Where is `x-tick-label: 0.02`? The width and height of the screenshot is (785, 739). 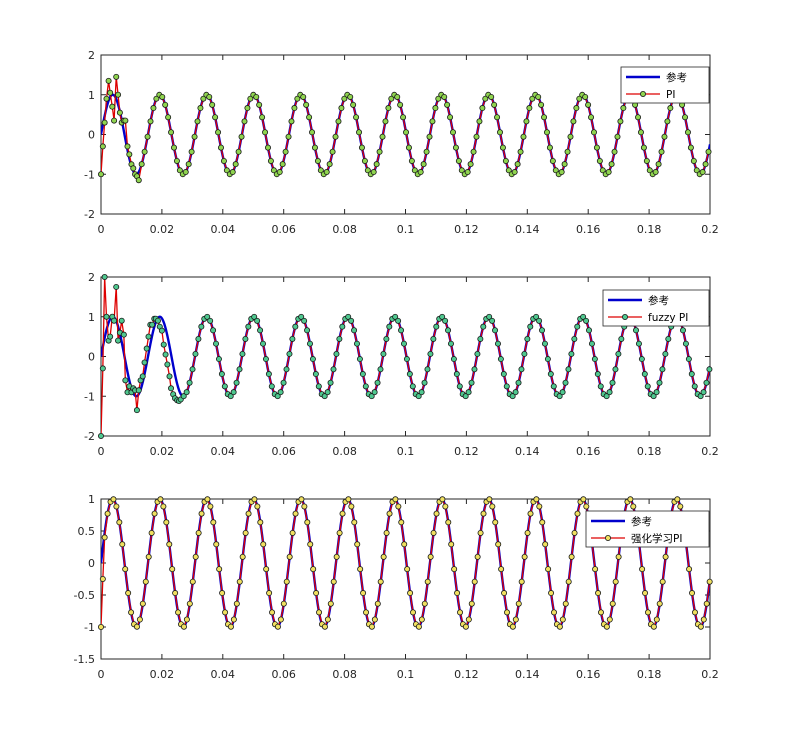
x-tick-label: 0.02 is located at coordinates (162, 451).